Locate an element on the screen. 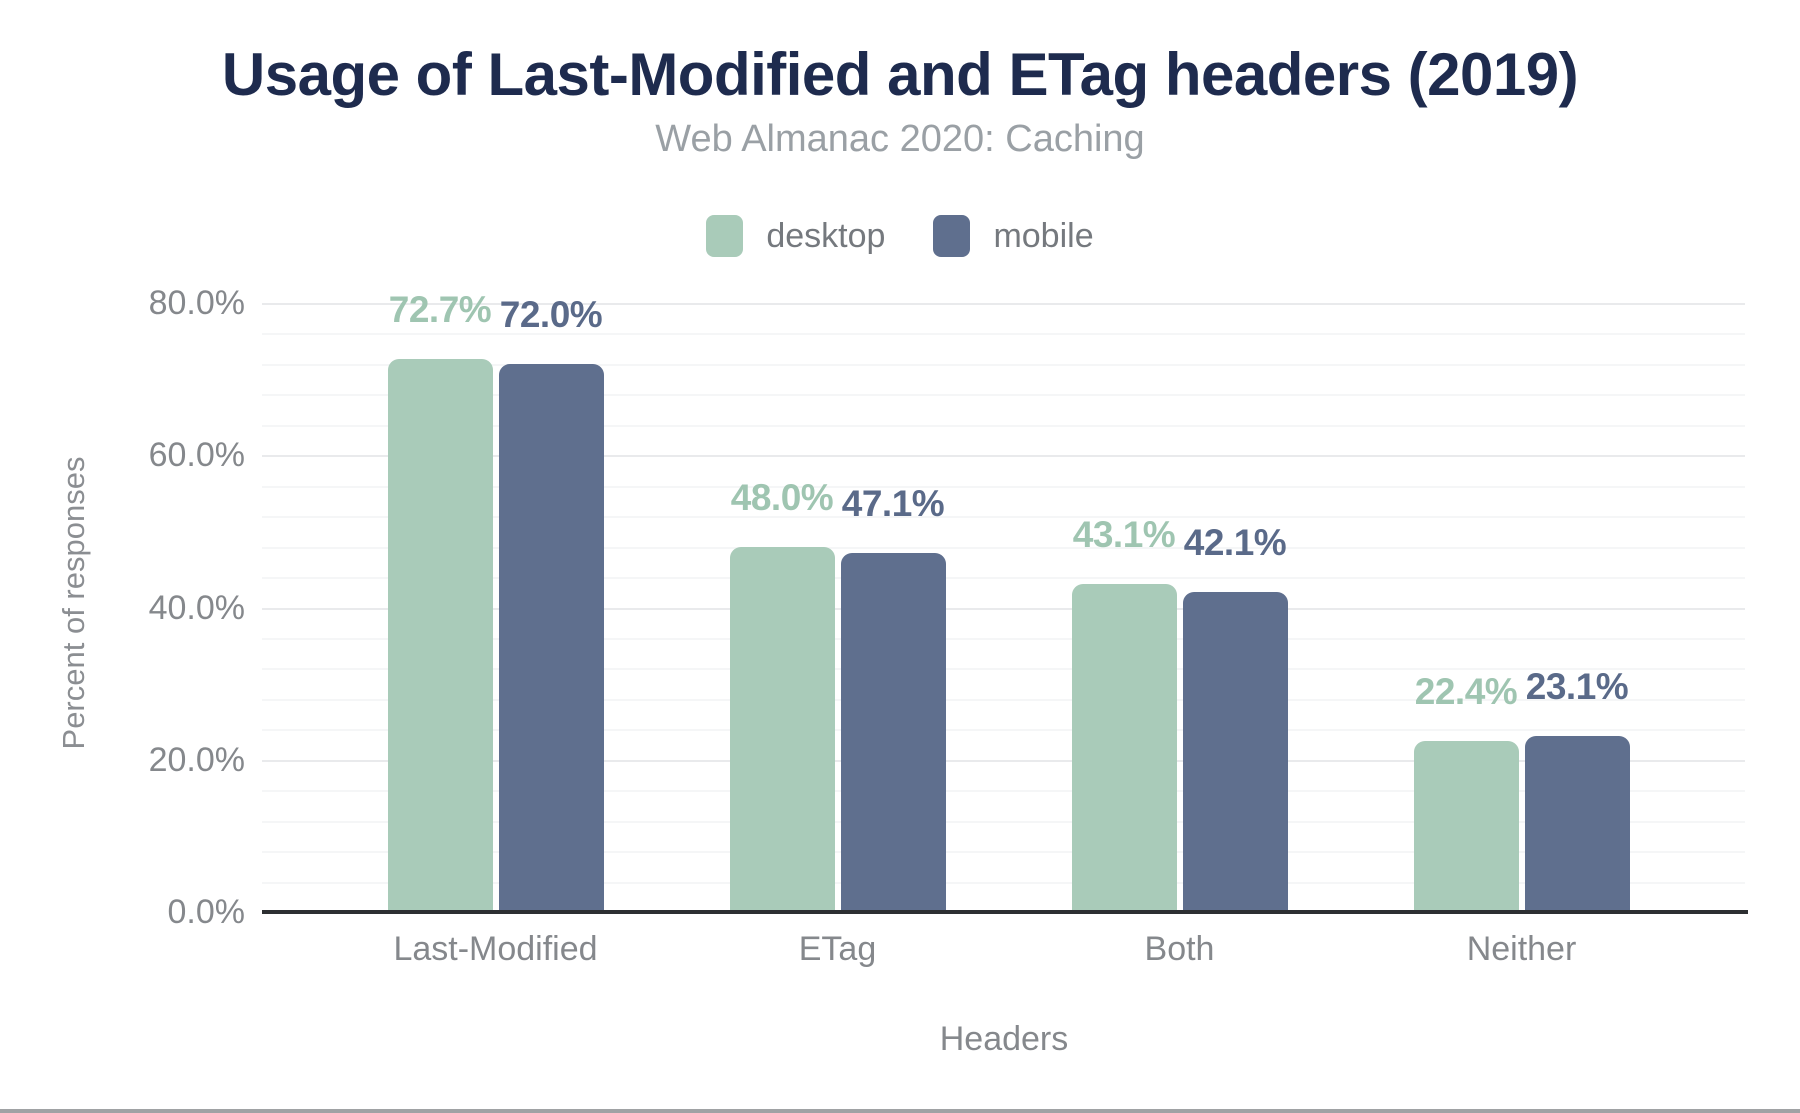 The image size is (1800, 1113). legend-label-mobile: mobile is located at coordinates (1043, 235).